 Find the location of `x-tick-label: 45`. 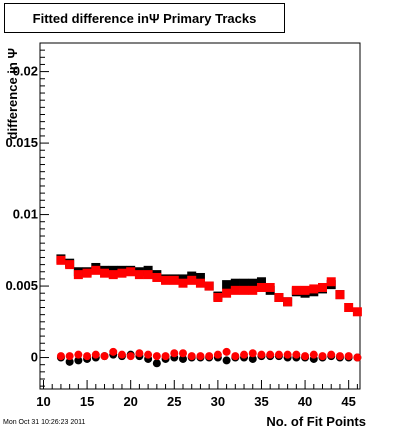

x-tick-label: 45 is located at coordinates (348, 401).